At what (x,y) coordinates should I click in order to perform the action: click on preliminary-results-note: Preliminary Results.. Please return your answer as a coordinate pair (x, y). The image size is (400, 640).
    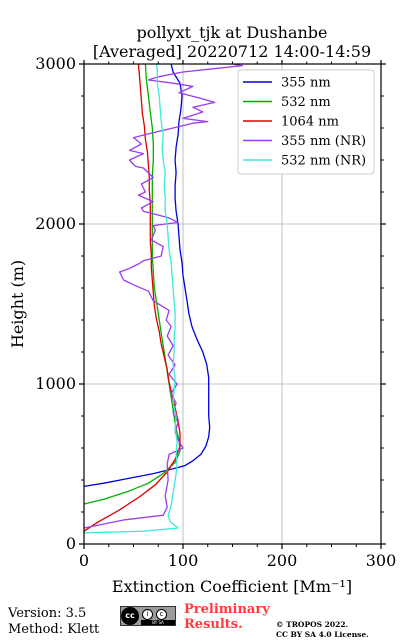
    Looking at the image, I should click on (229, 617).